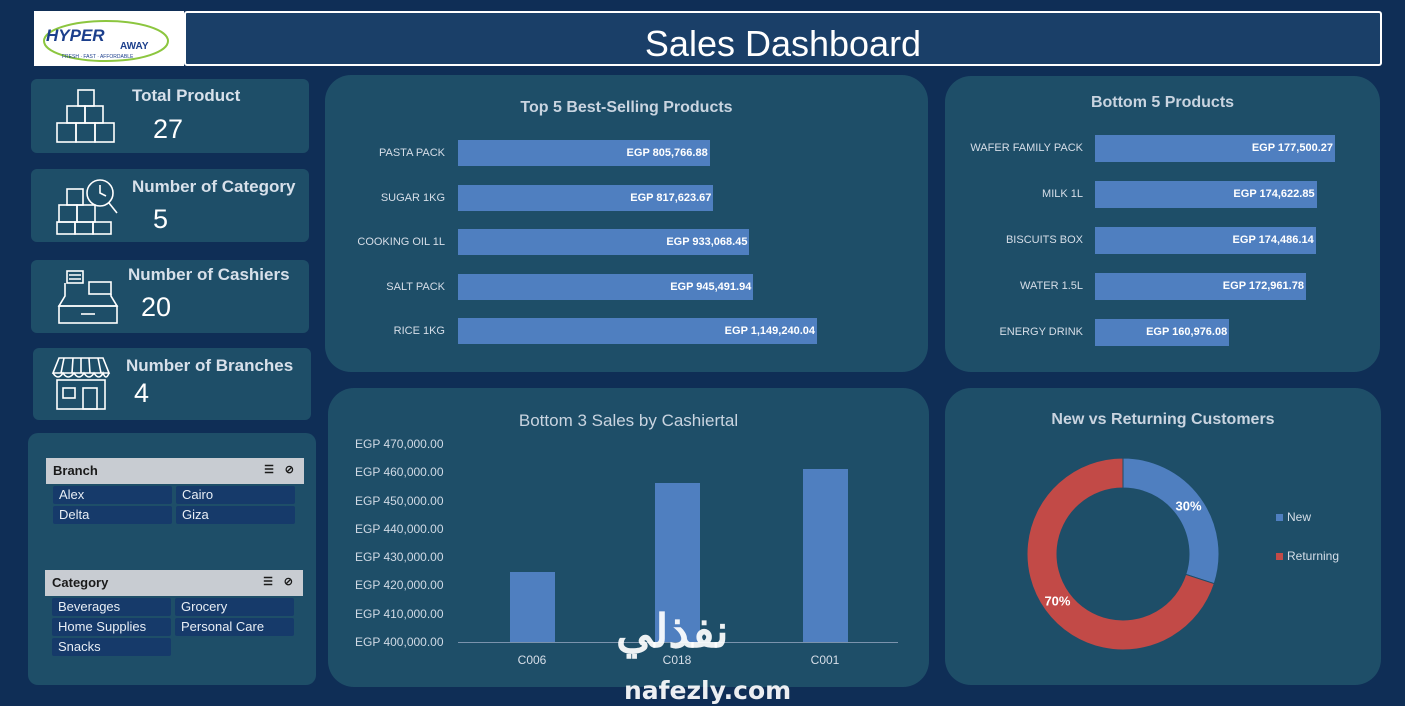 Image resolution: width=1405 pixels, height=706 pixels. Describe the element at coordinates (156, 307) in the screenshot. I see `kpi-value: 20` at that location.